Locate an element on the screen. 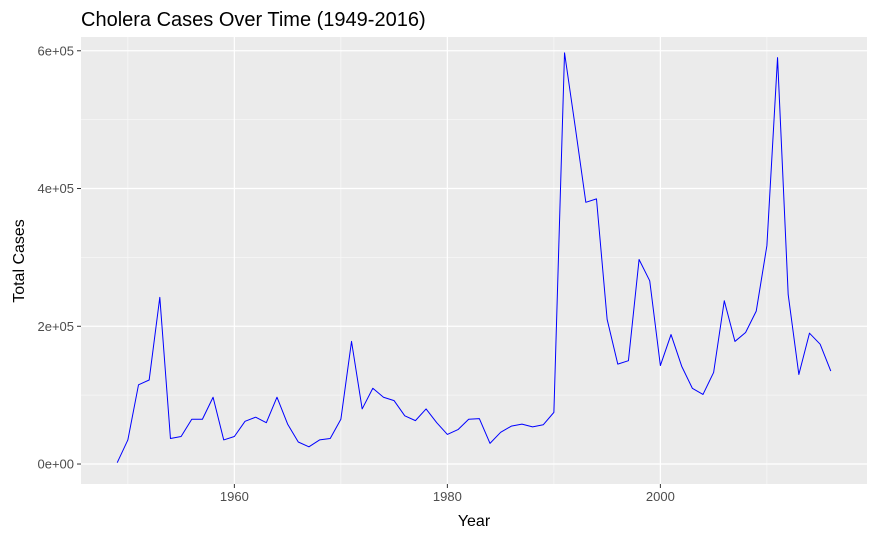 This screenshot has width=875, height=540. x-tick-label: 1960 is located at coordinates (234, 496).